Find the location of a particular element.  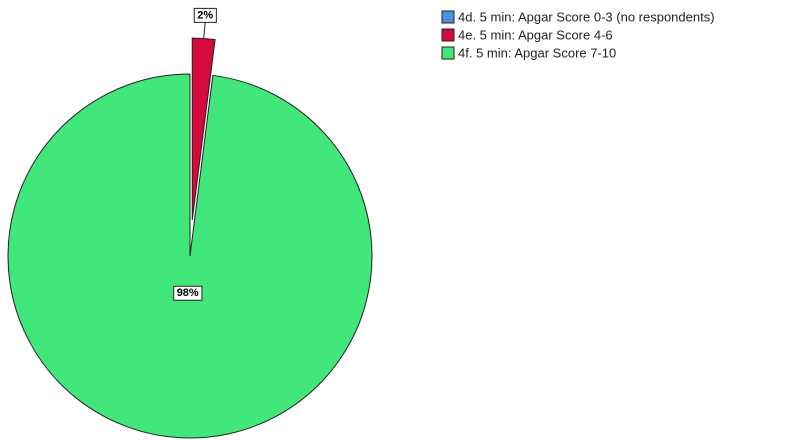

data-label: 2% is located at coordinates (205, 15).